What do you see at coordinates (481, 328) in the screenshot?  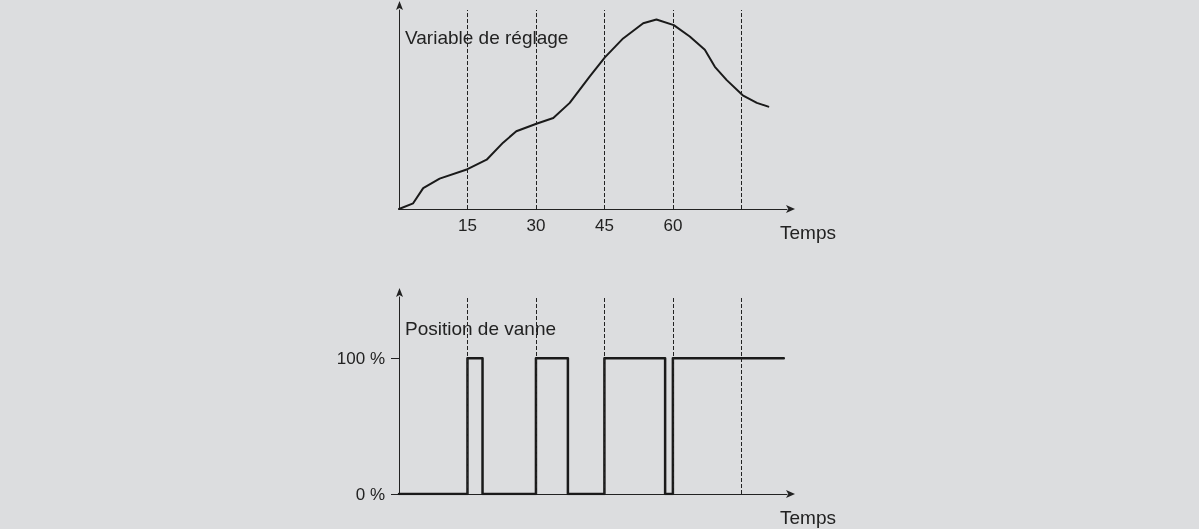 I see `y-axis-title: Position de vanne` at bounding box center [481, 328].